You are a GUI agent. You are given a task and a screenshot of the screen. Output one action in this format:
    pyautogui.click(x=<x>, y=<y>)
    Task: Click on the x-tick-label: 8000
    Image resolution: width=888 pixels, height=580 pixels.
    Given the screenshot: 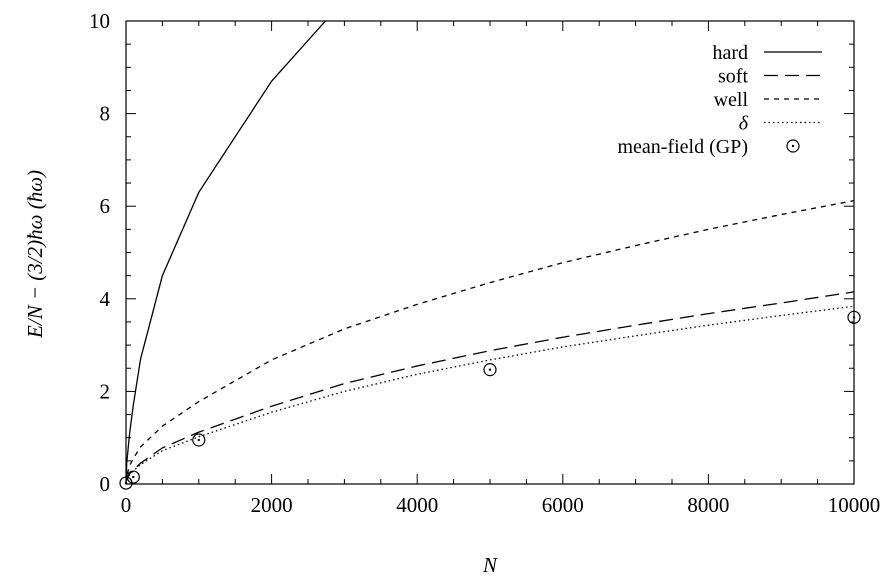 What is the action you would take?
    pyautogui.click(x=708, y=505)
    